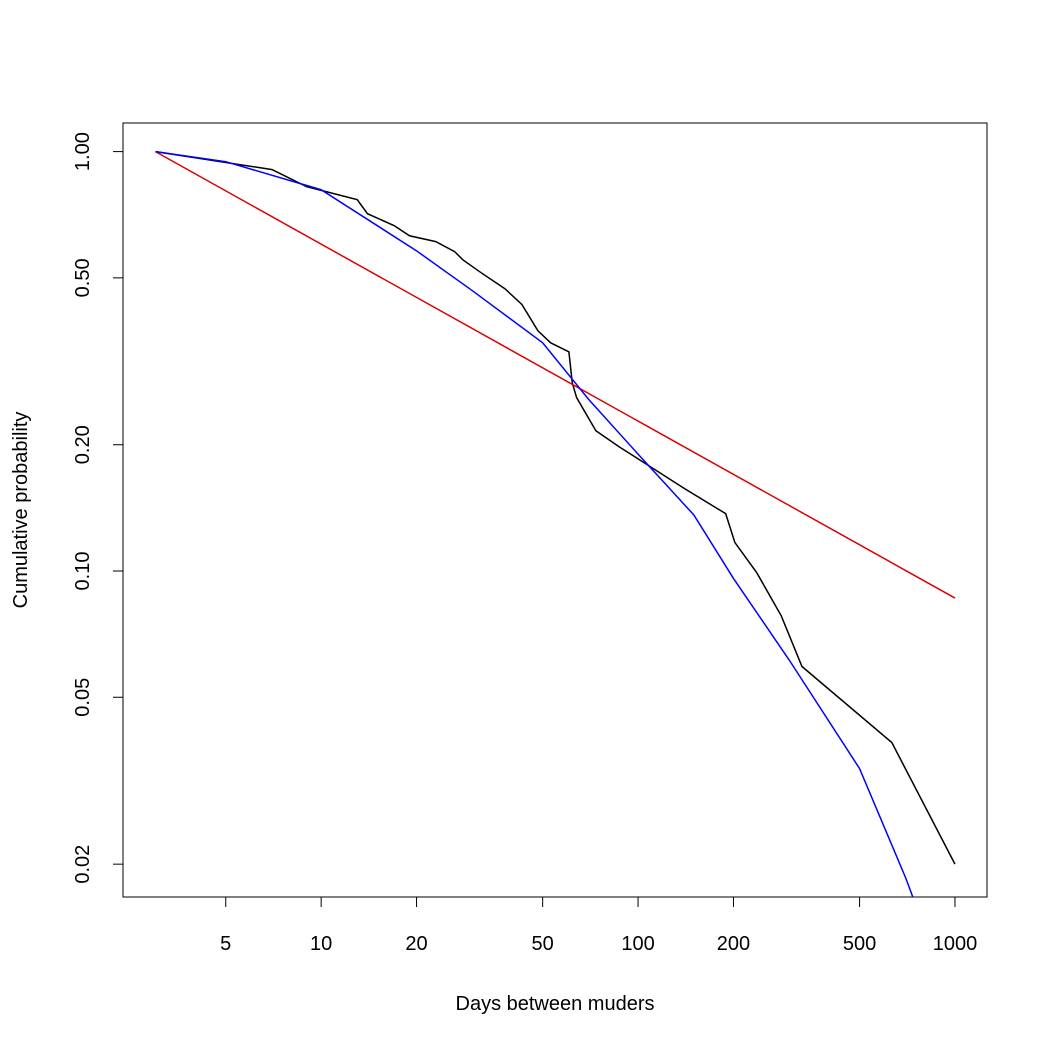 The width and height of the screenshot is (1050, 1050). Describe the element at coordinates (321, 944) in the screenshot. I see `x-tick-label: 10` at that location.